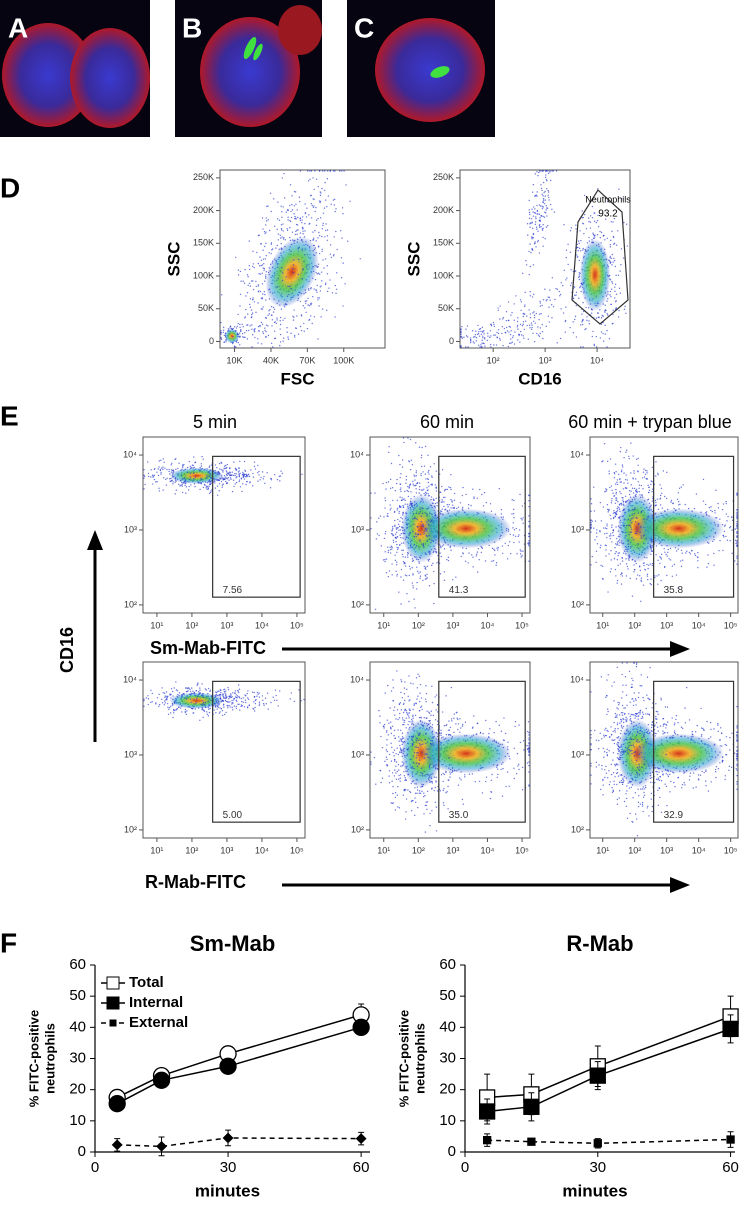  I want to click on axis-label: CD16, so click(539, 378).